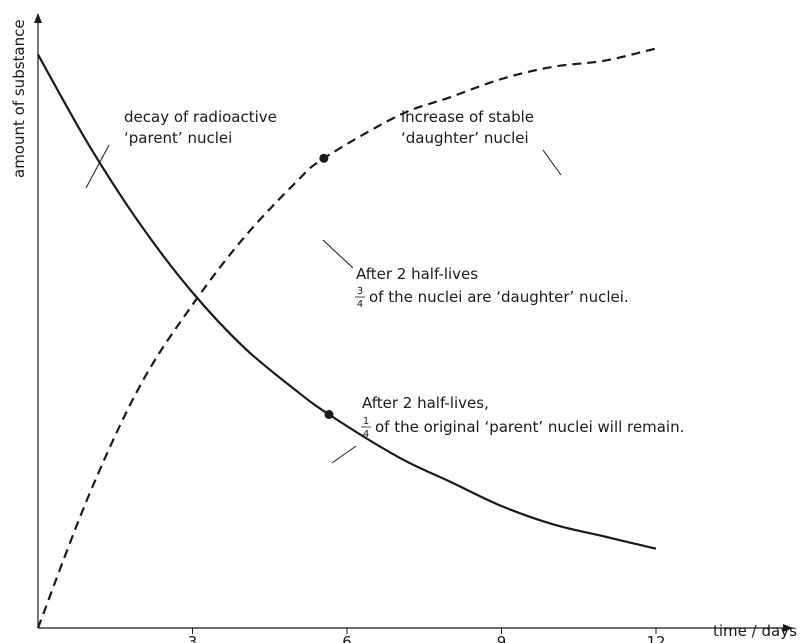 This screenshot has height=643, width=802. I want to click on daughter-label-pointer, so click(552, 162).